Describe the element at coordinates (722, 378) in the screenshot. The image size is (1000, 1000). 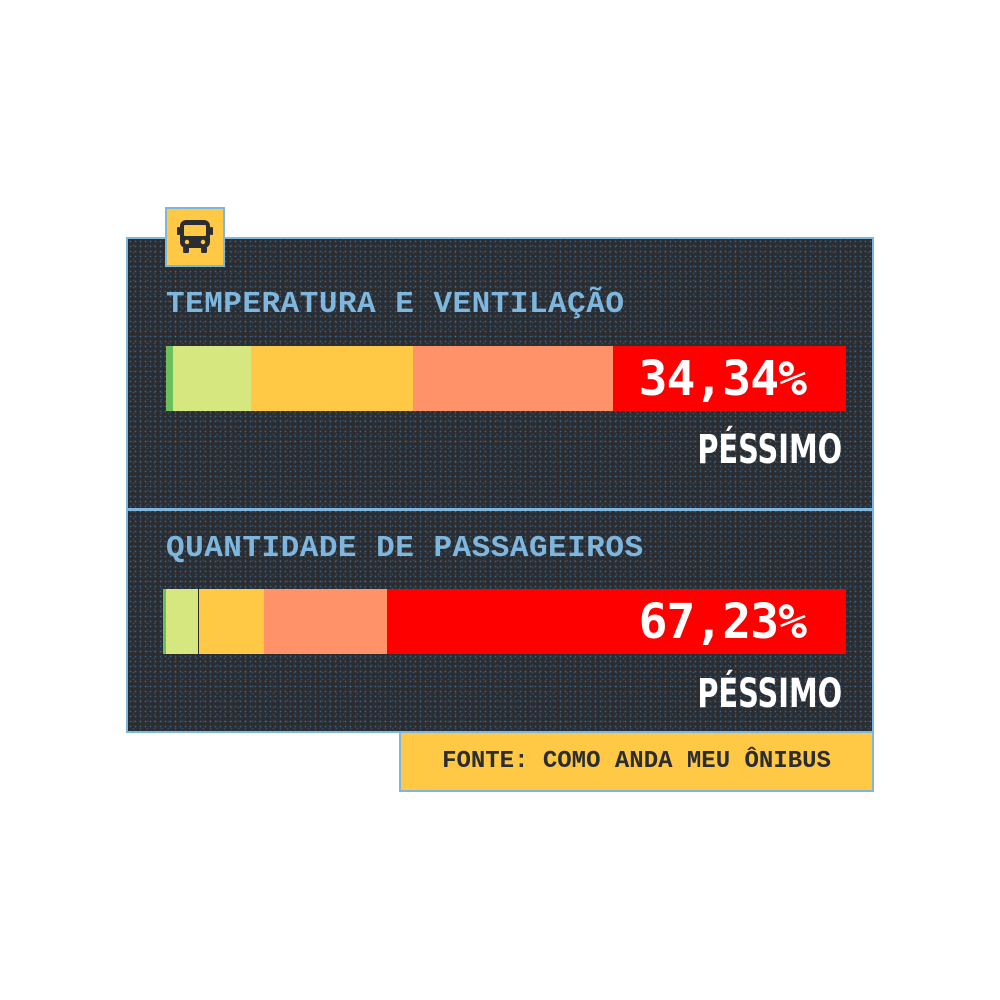
I see `bar-value-label: 34,34%` at that location.